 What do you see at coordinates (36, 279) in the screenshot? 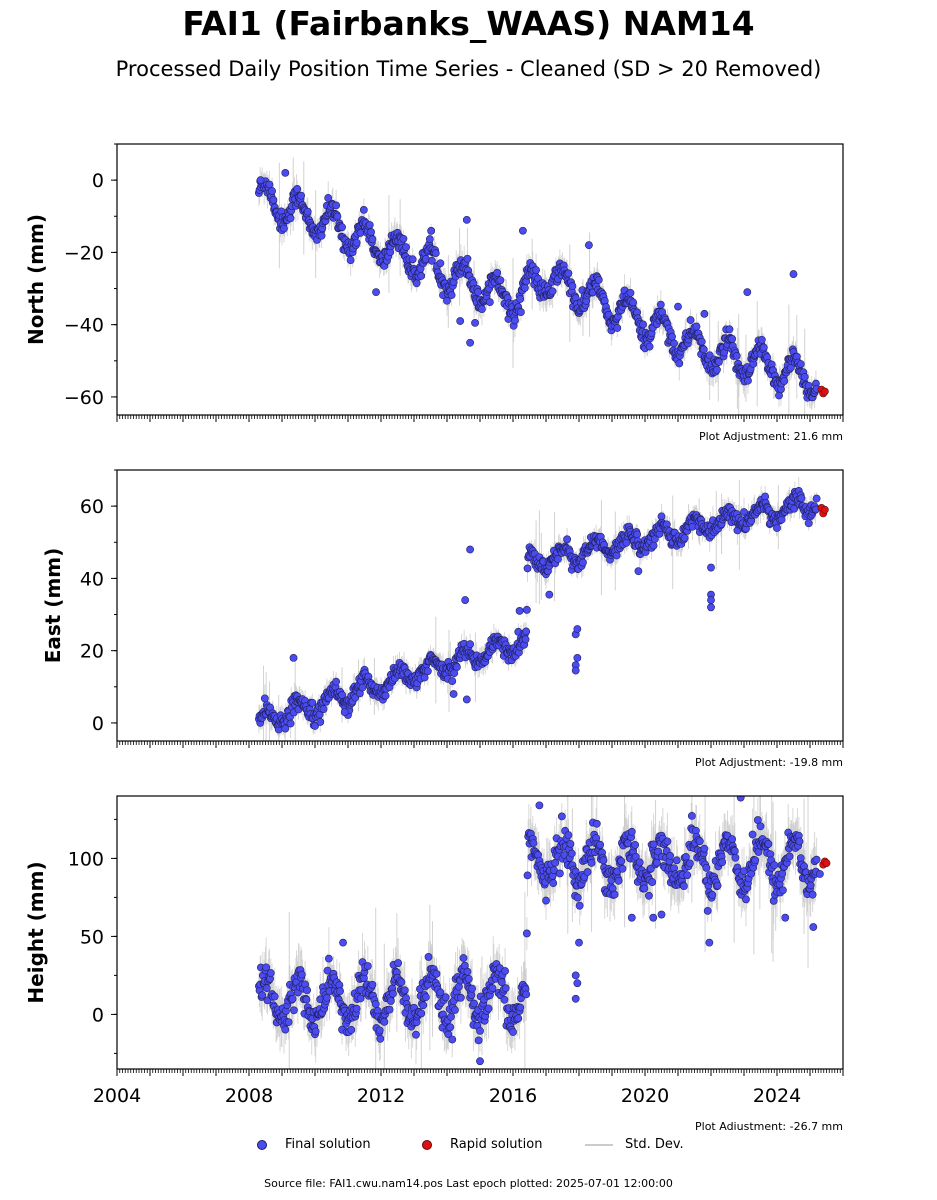
I see `y-axis-label: North (mm)` at bounding box center [36, 279].